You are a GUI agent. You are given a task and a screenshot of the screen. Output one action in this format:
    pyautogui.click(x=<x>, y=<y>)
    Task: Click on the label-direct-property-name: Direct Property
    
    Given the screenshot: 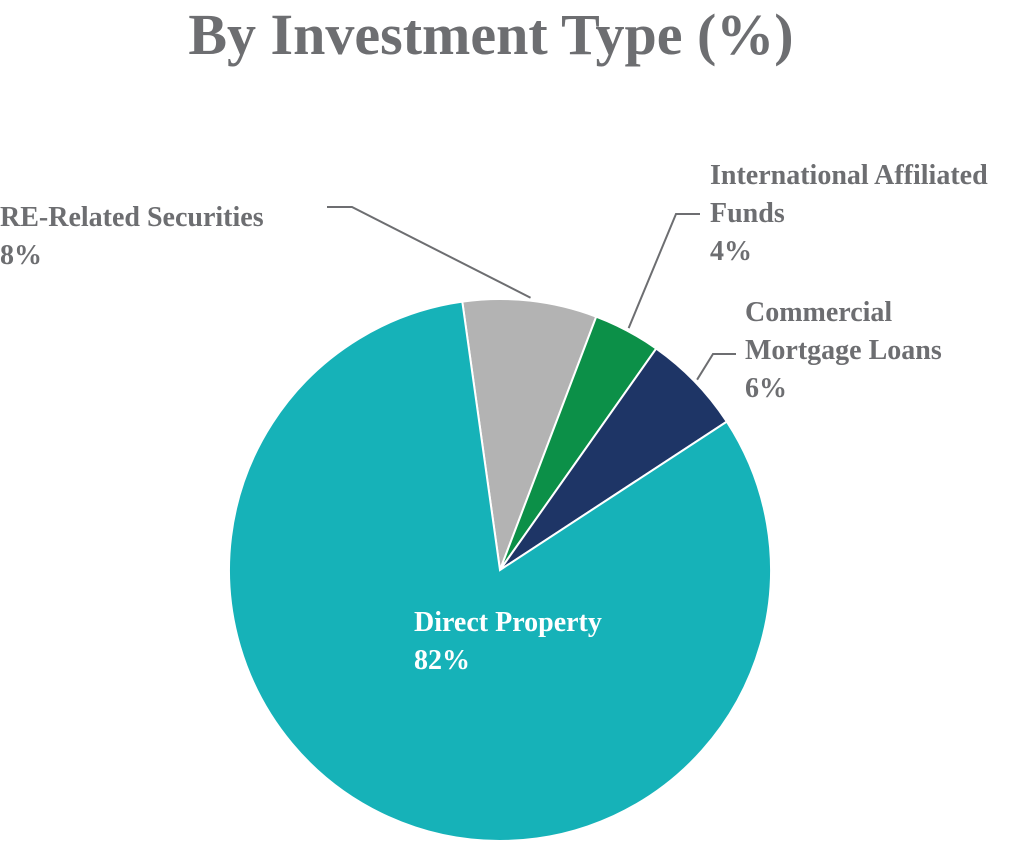 What is the action you would take?
    pyautogui.click(x=508, y=622)
    